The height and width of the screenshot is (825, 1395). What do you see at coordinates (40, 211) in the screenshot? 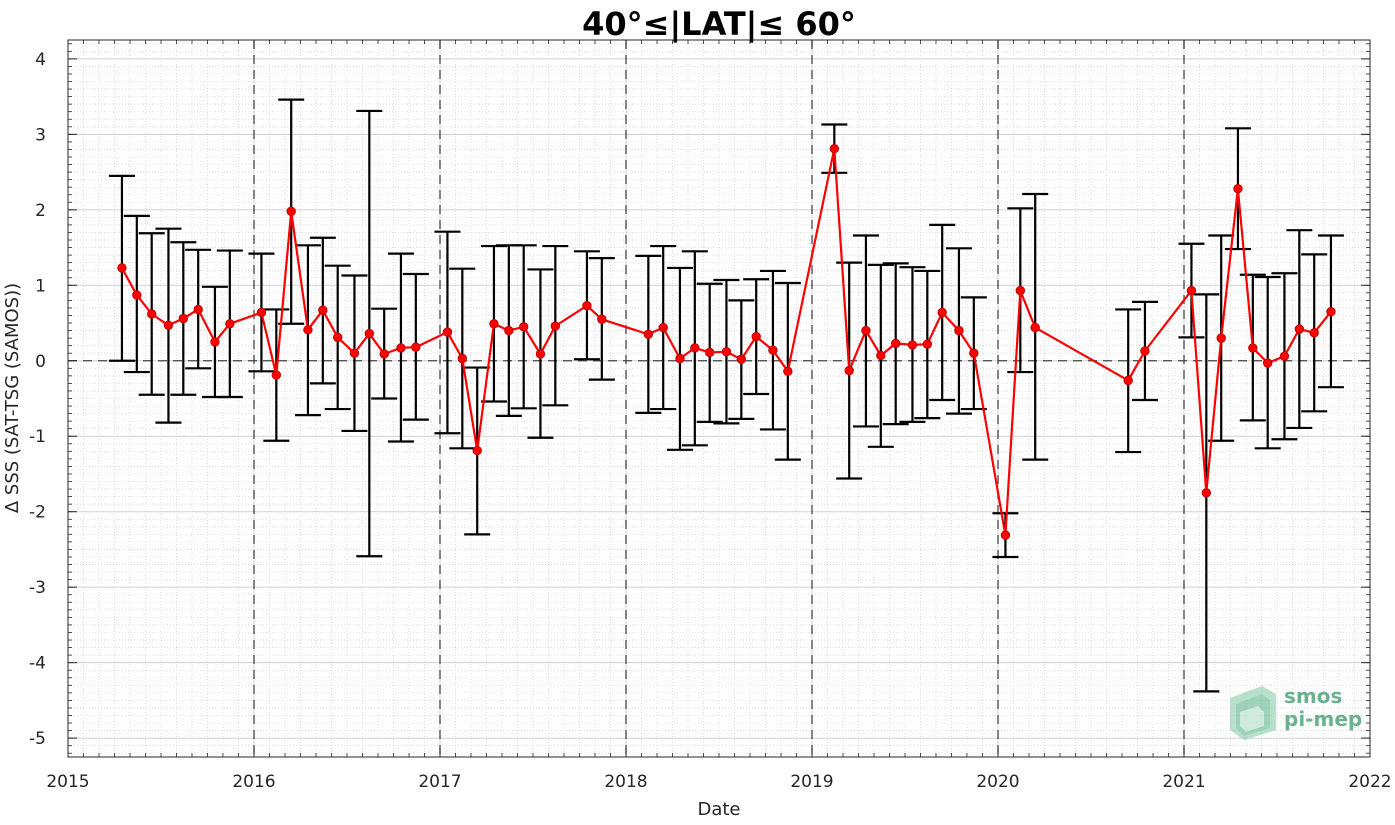
I see `y-tick-label: 2` at bounding box center [40, 211].